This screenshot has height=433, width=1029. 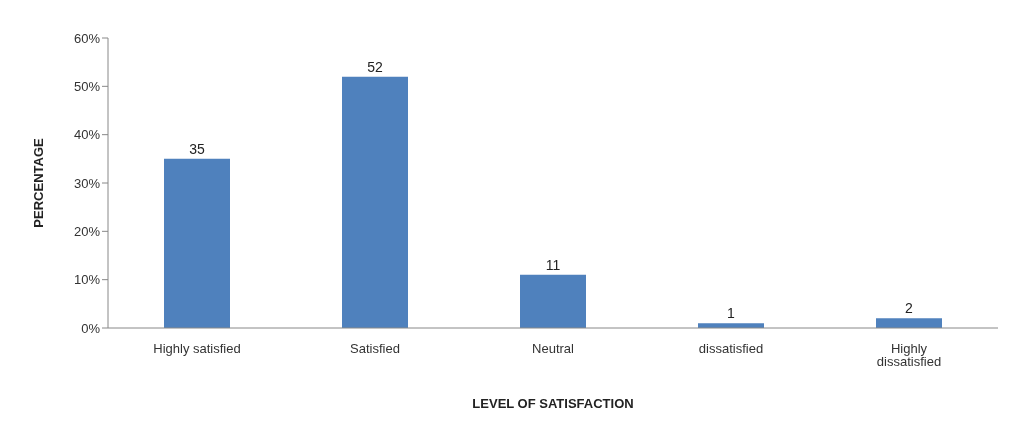 What do you see at coordinates (731, 313) in the screenshot?
I see `data-label: 1` at bounding box center [731, 313].